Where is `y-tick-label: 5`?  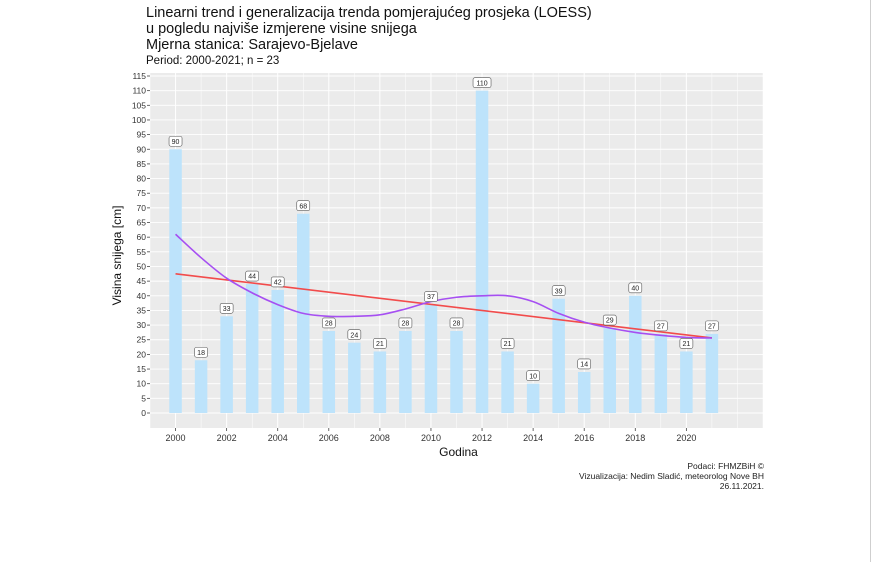 y-tick-label: 5 is located at coordinates (143, 398).